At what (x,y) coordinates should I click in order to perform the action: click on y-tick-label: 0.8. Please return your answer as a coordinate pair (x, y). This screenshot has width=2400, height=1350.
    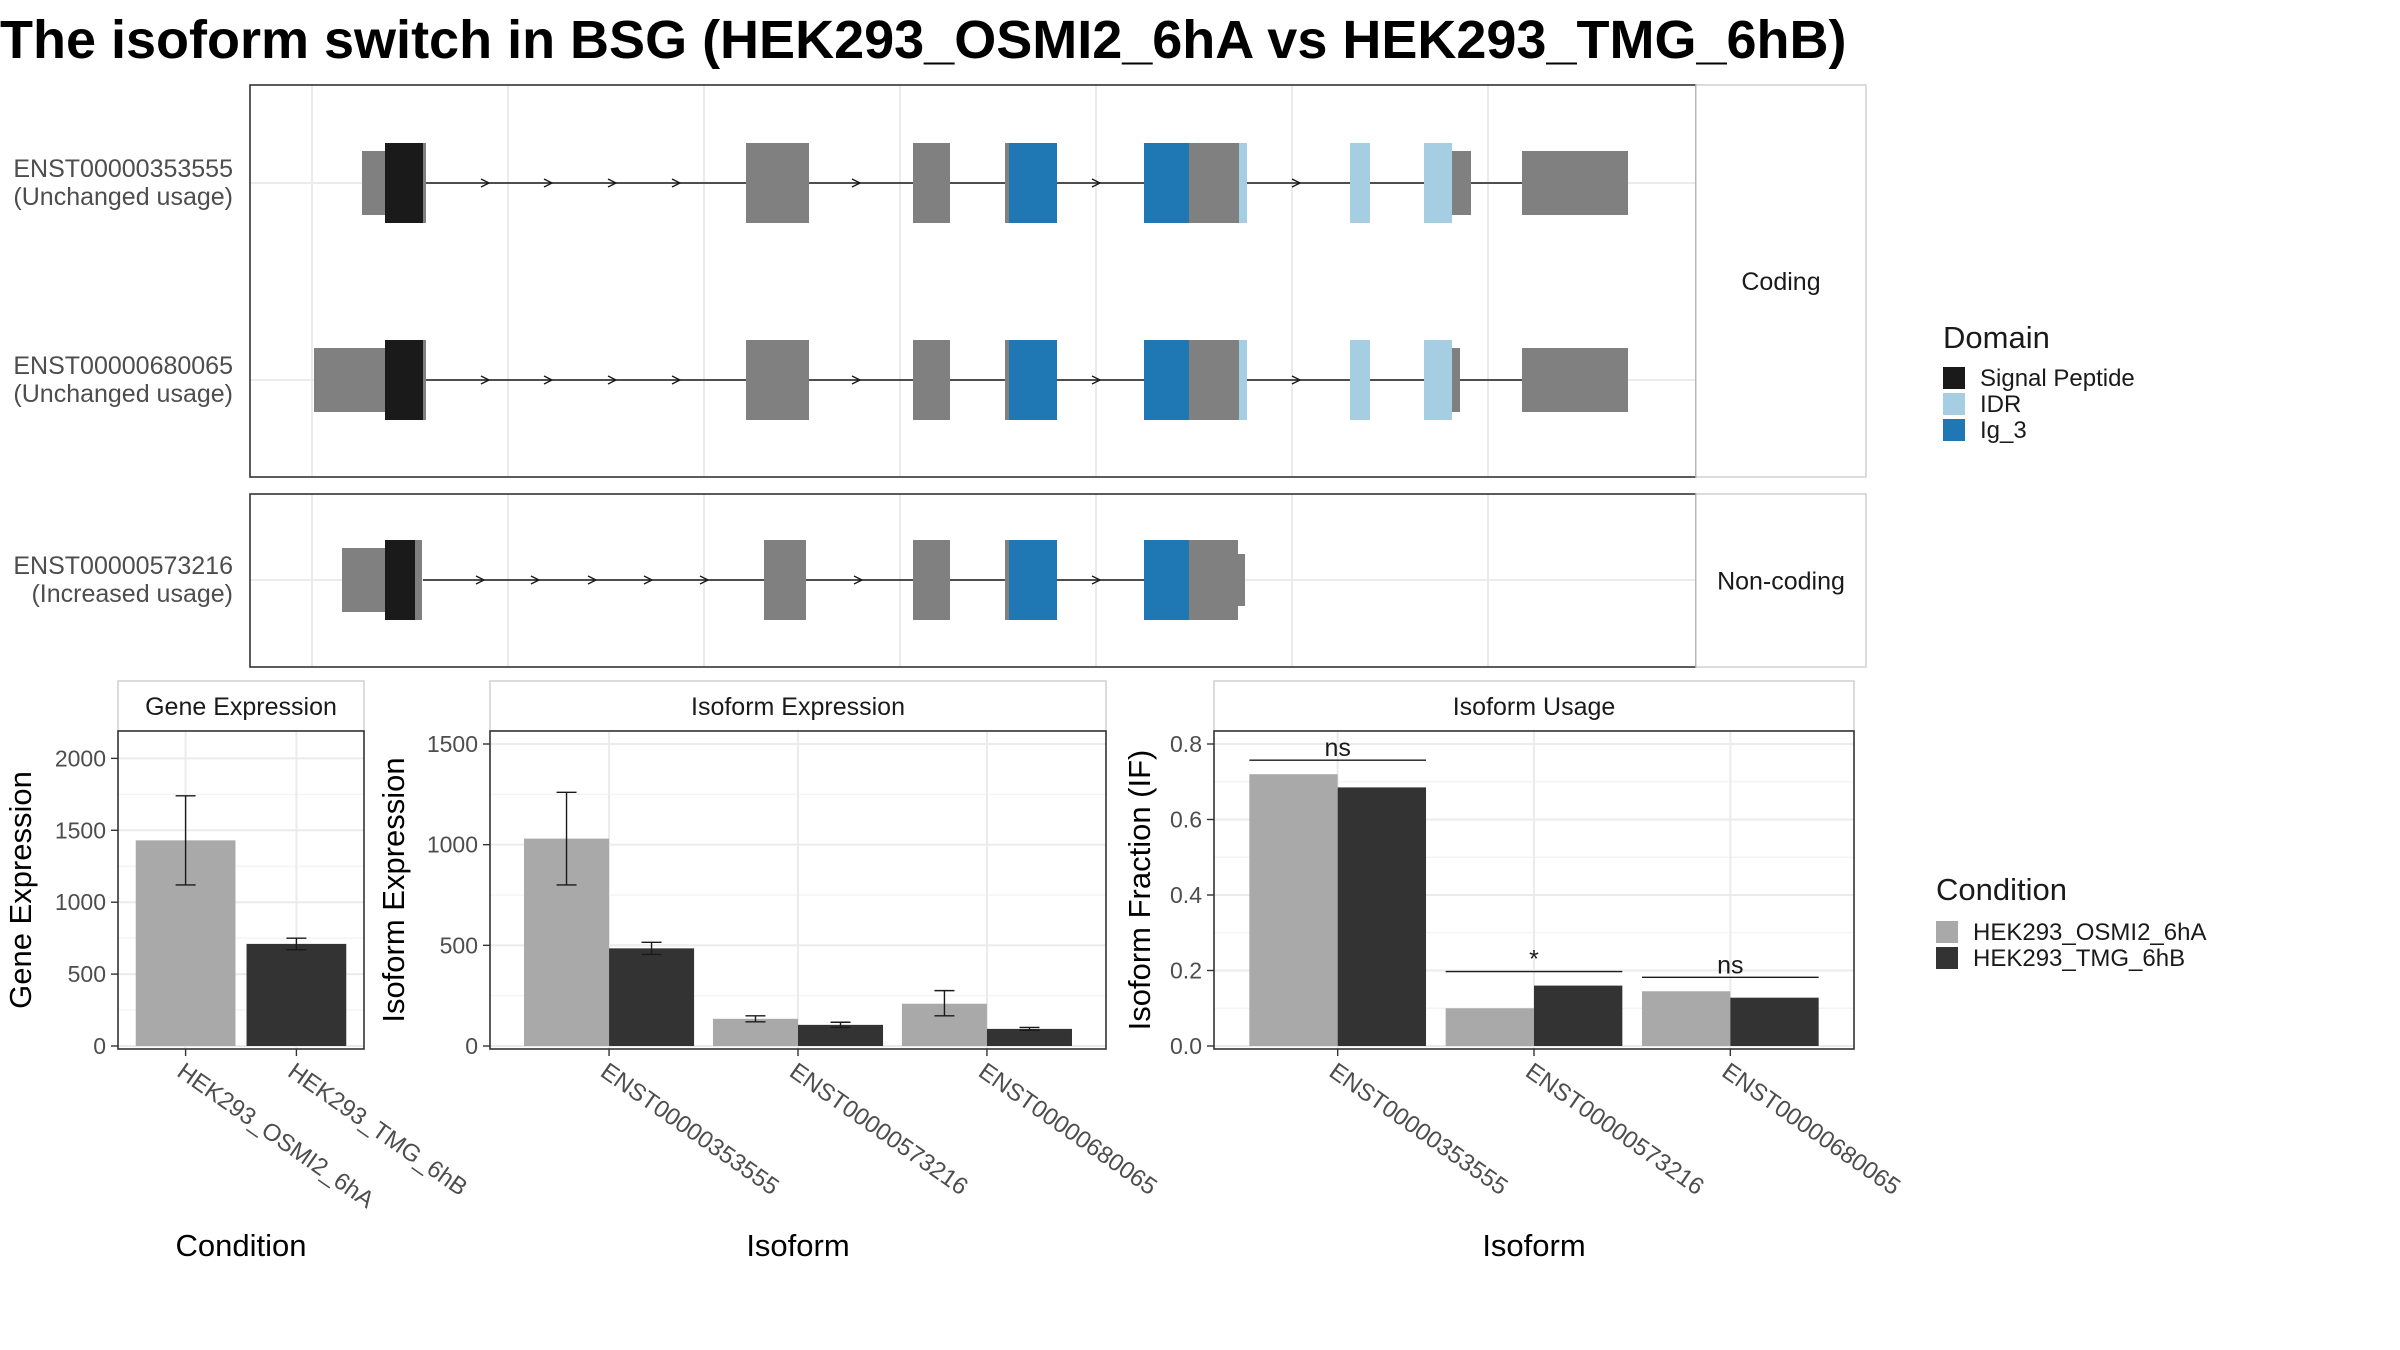
    Looking at the image, I should click on (1186, 744).